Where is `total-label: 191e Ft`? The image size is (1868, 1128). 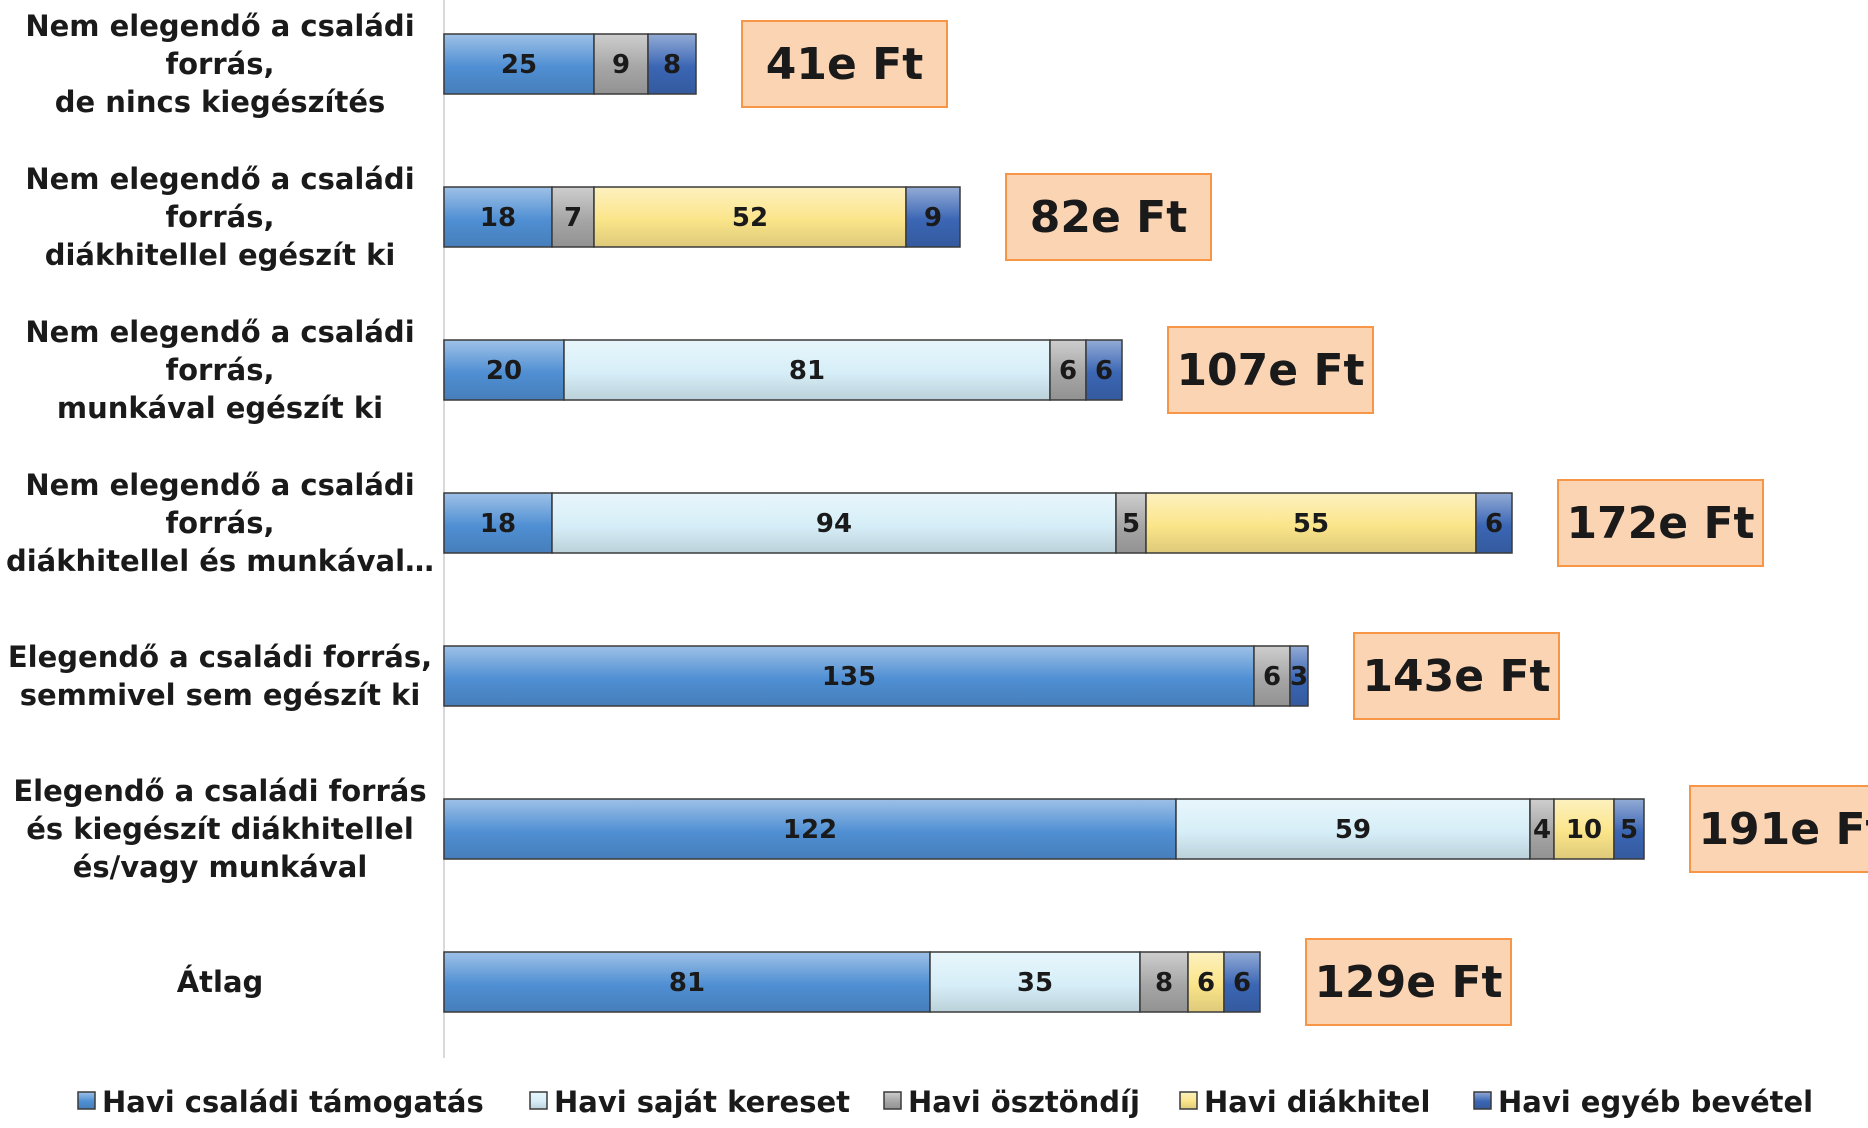
total-label: 191e Ft is located at coordinates (1783, 829).